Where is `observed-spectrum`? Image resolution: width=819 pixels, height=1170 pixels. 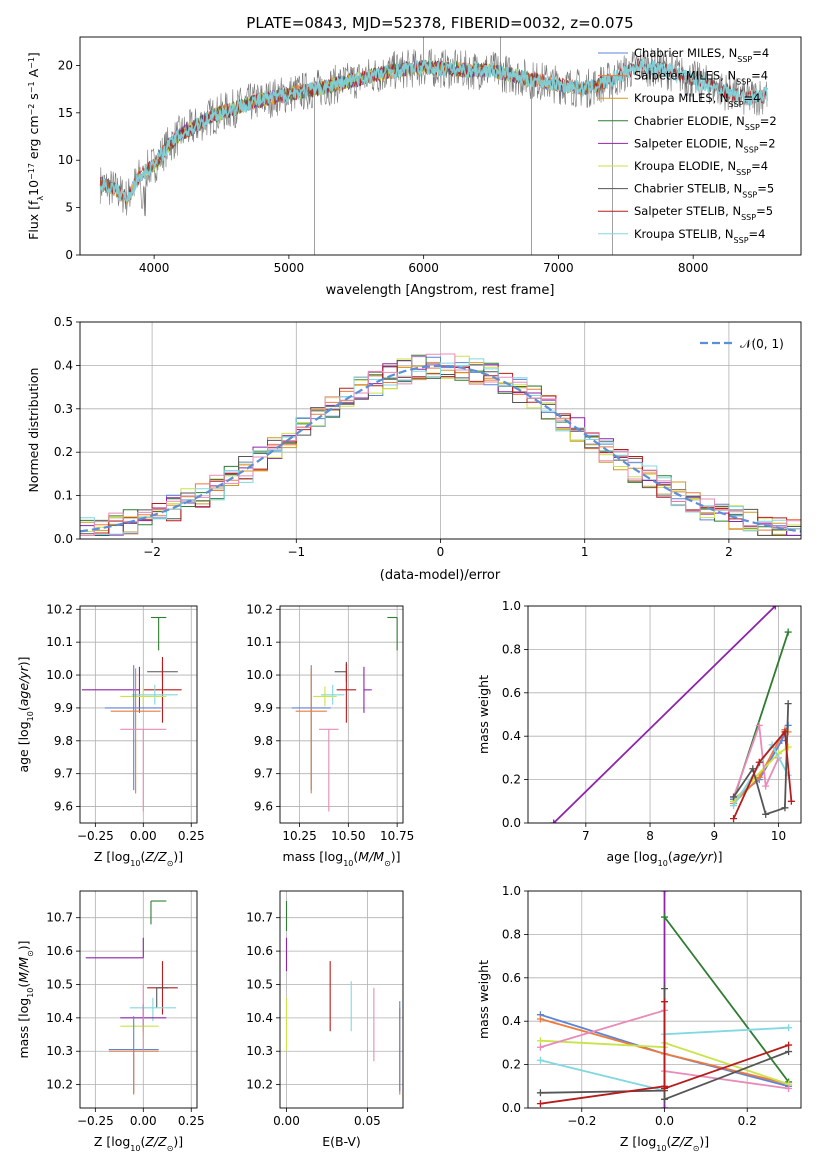
observed-spectrum is located at coordinates (433, 132).